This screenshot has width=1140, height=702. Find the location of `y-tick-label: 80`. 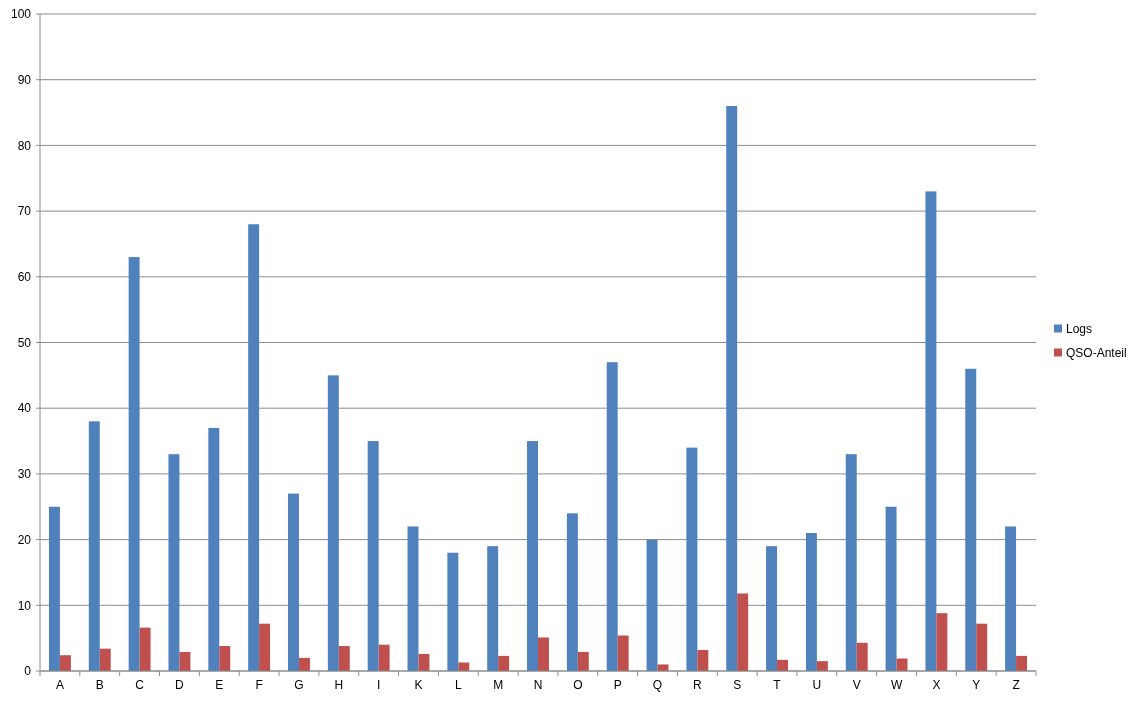

y-tick-label: 80 is located at coordinates (24, 145).